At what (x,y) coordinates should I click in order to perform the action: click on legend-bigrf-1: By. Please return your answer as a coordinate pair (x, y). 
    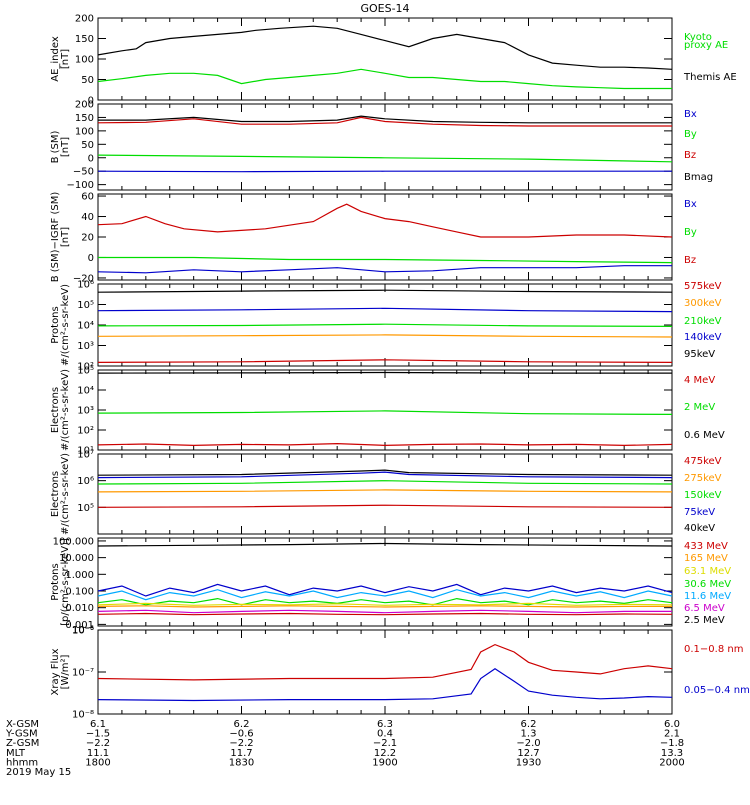
    Looking at the image, I should click on (690, 232).